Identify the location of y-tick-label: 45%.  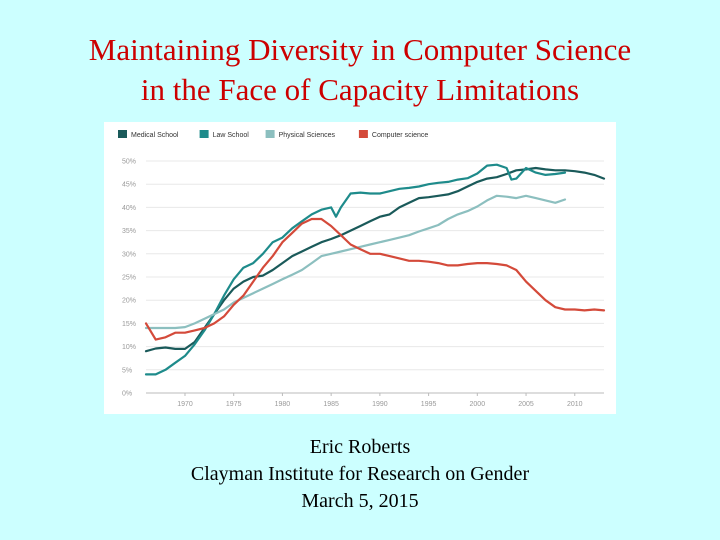
(129, 185).